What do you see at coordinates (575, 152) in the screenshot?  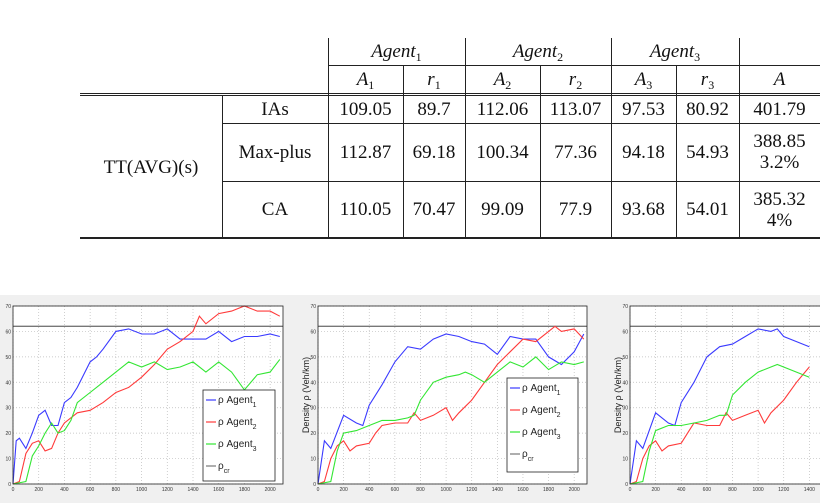 I see `value-cell: 77.36` at bounding box center [575, 152].